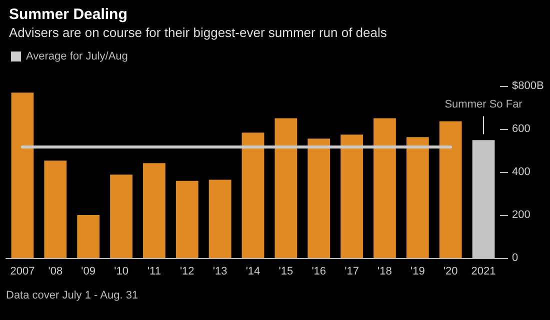  What do you see at coordinates (417, 272) in the screenshot?
I see `x-tick-label: '19` at bounding box center [417, 272].